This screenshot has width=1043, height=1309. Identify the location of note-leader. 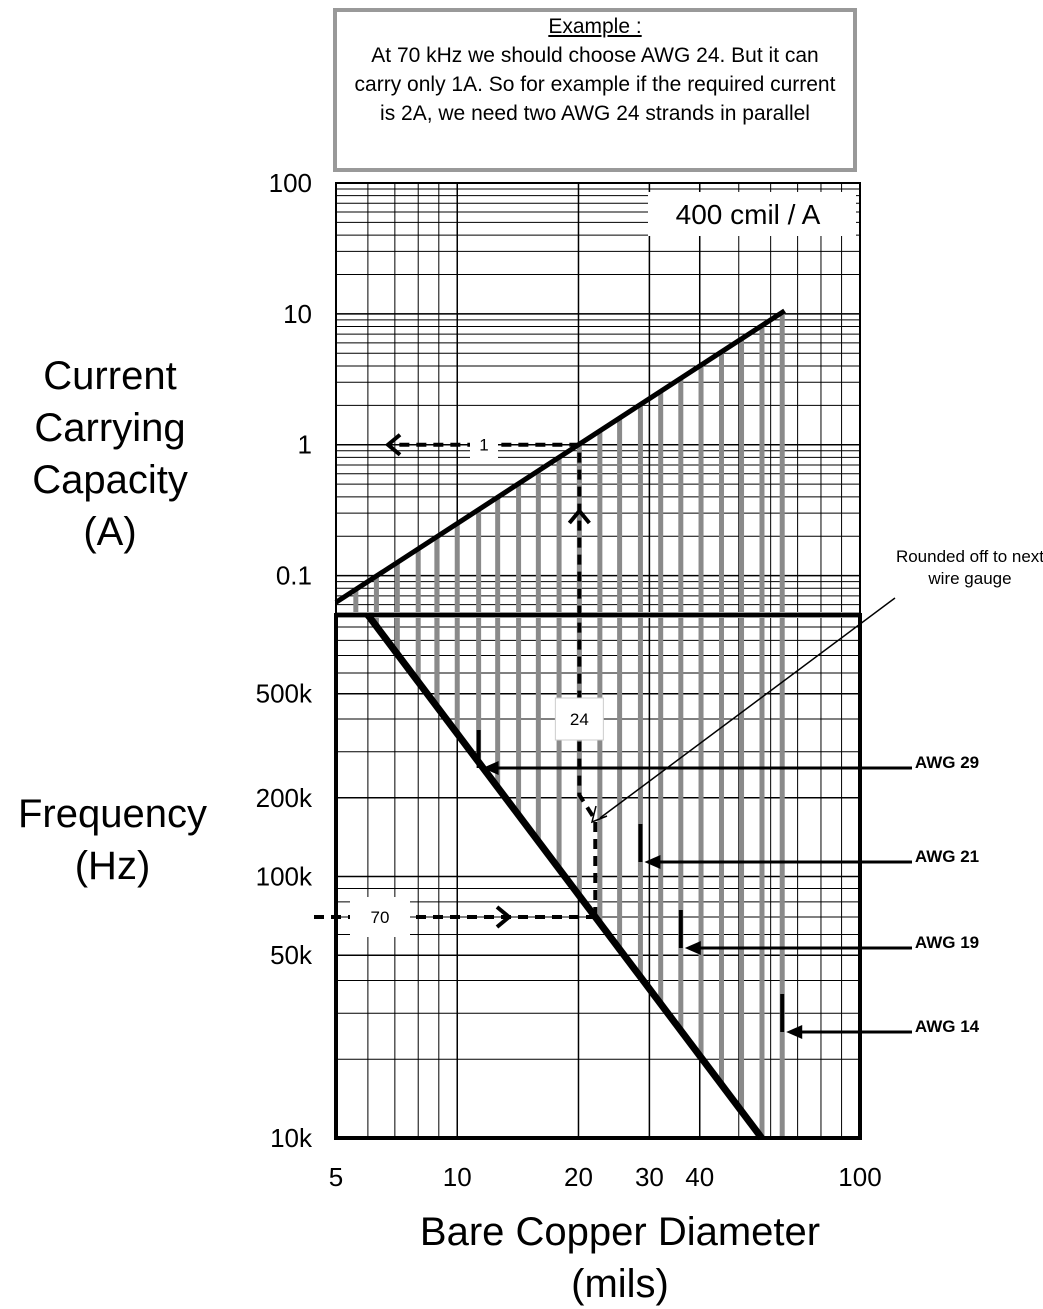
(747, 708).